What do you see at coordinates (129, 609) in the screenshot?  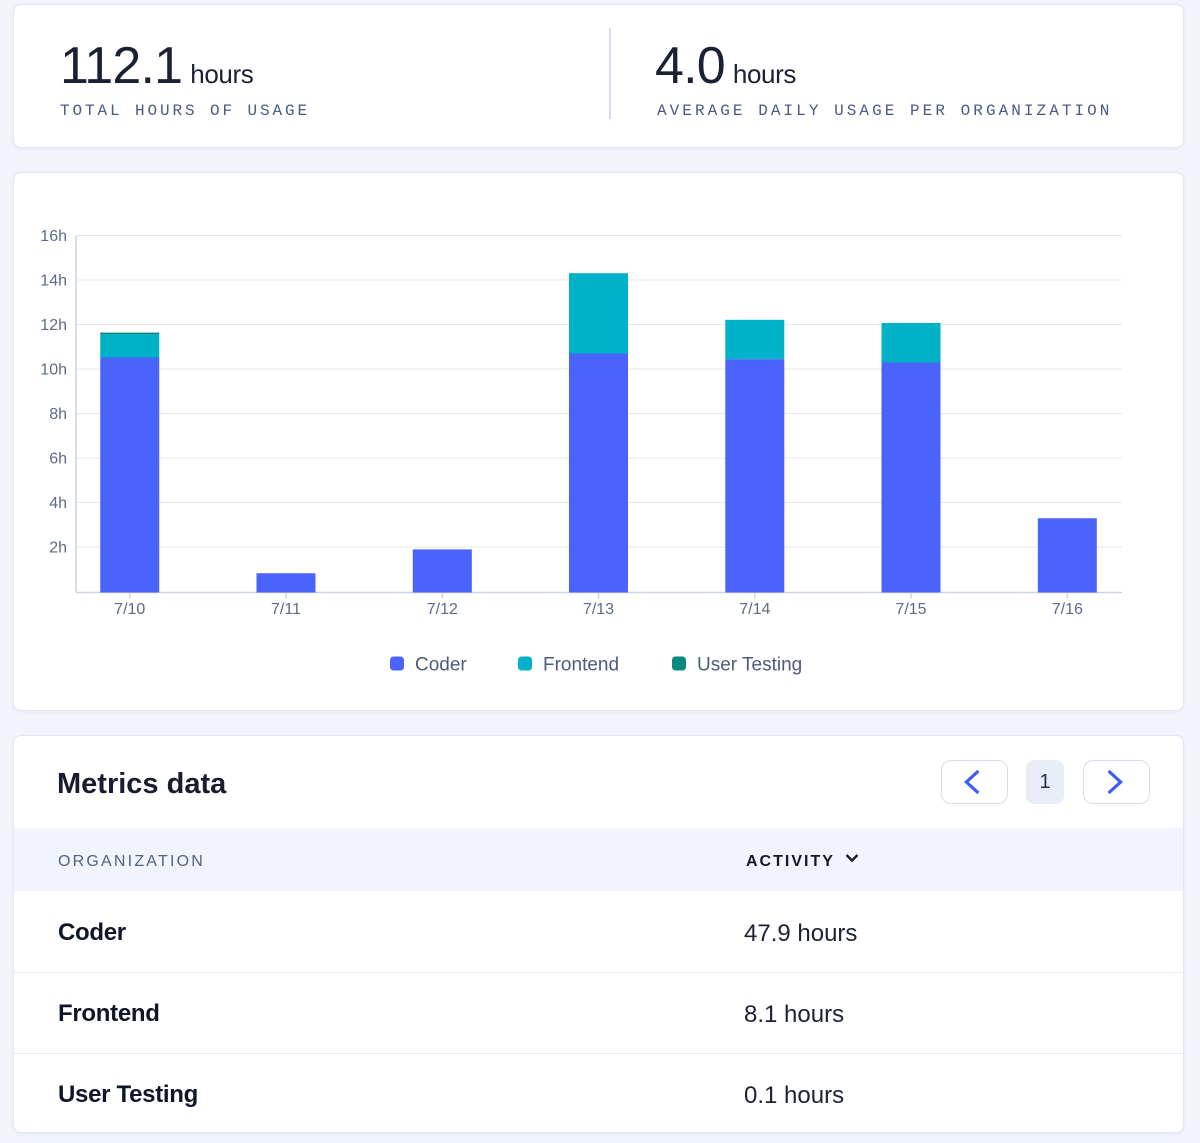 I see `svg-text: 7/10` at bounding box center [129, 609].